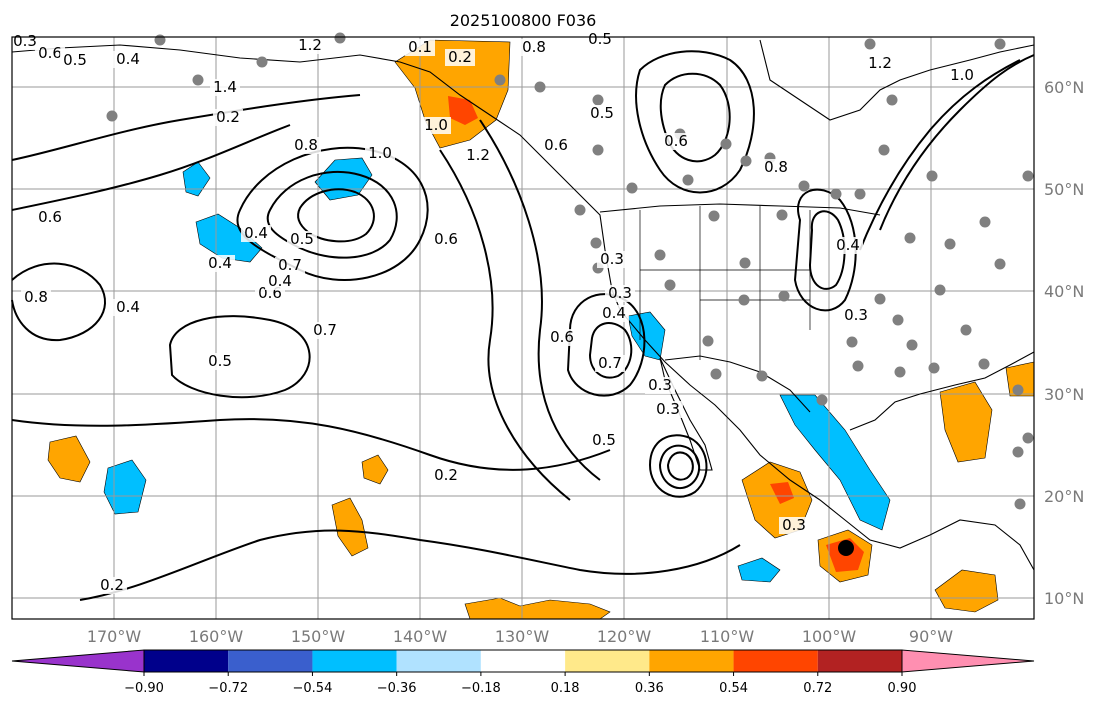 This screenshot has width=1105, height=712. Describe the element at coordinates (1064, 496) in the screenshot. I see `lat-label: 20°N` at that location.